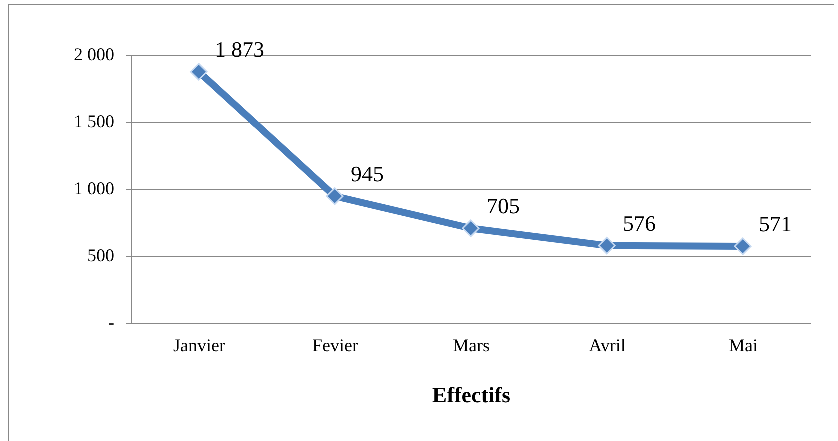  What do you see at coordinates (775, 223) in the screenshot?
I see `data-label: 571` at bounding box center [775, 223].